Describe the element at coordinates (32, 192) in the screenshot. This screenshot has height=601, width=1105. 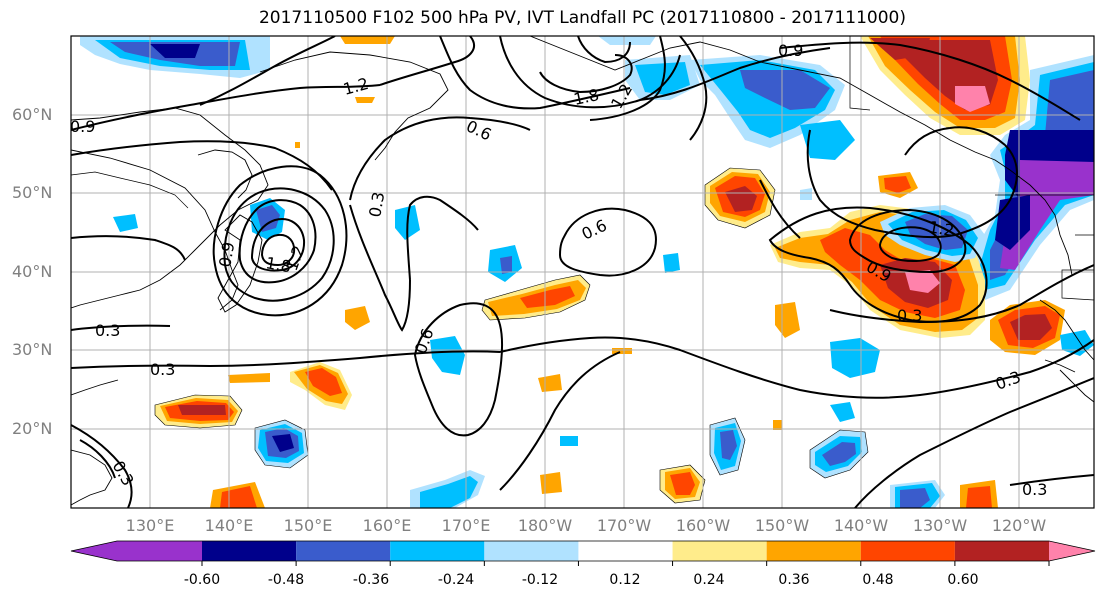
I see `lat-label: 50°N` at that location.